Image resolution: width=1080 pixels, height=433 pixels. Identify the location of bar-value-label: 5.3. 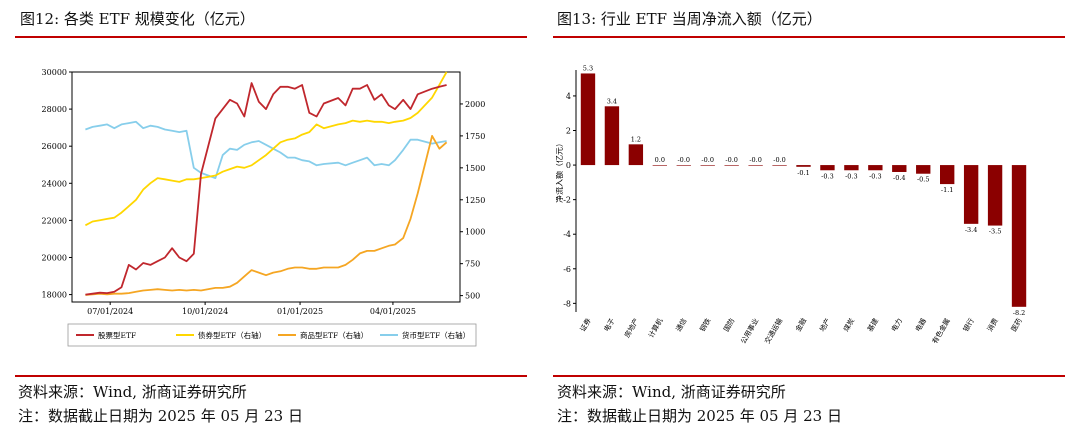
(588, 68).